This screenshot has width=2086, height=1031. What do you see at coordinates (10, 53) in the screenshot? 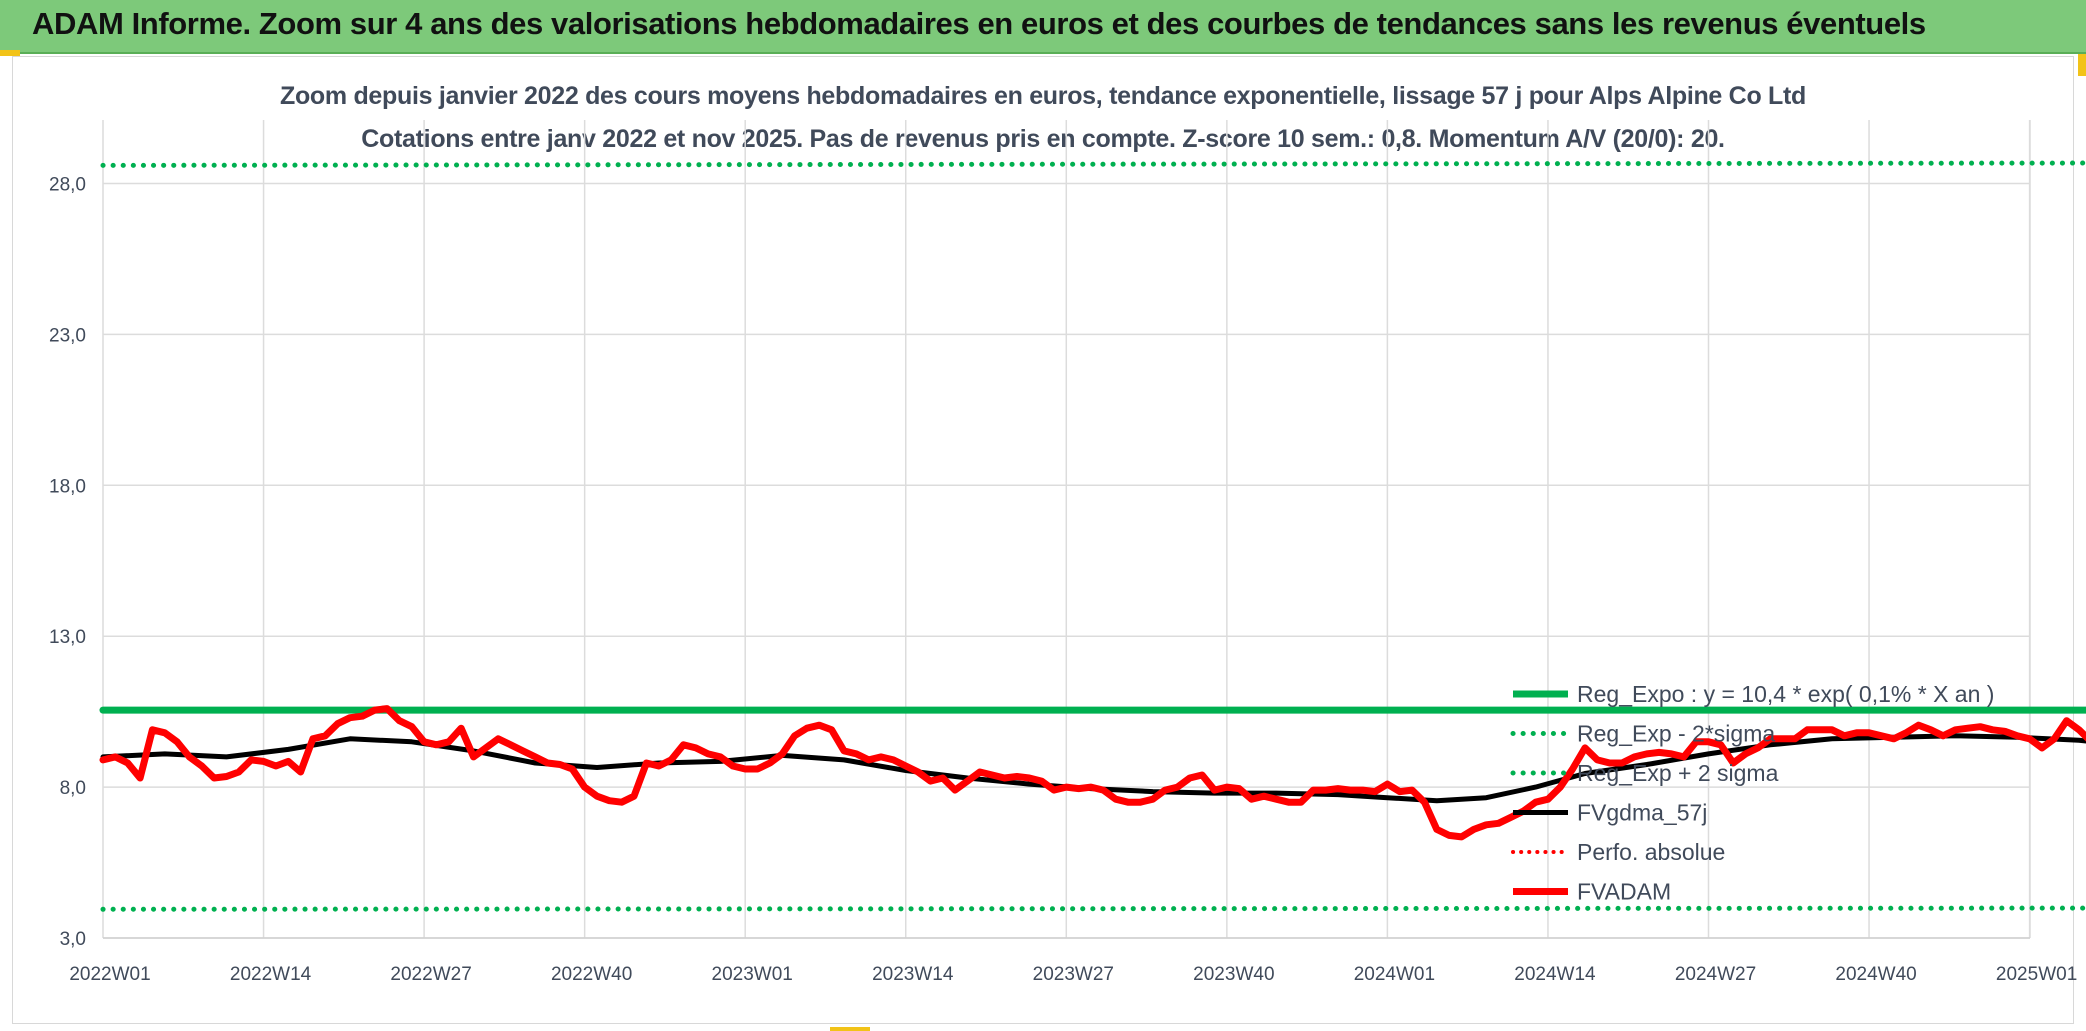
I see `banner-accent-left` at bounding box center [10, 53].